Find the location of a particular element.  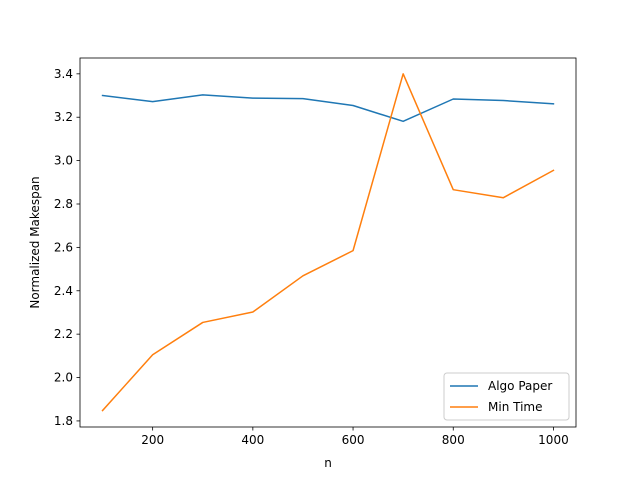

legend: Algo Paper Min Time is located at coordinates (506, 396).